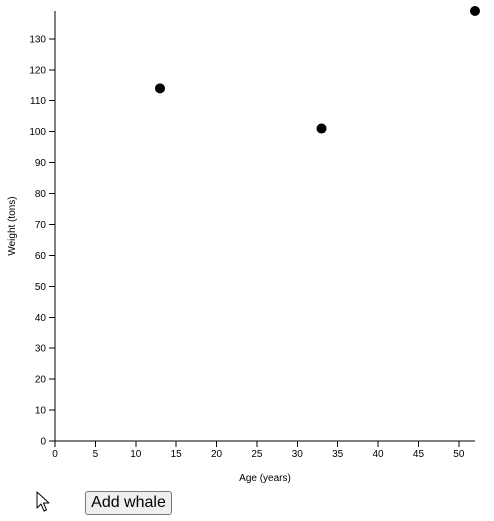 The image size is (494, 521). What do you see at coordinates (419, 454) in the screenshot?
I see `x-tick-label: 45` at bounding box center [419, 454].